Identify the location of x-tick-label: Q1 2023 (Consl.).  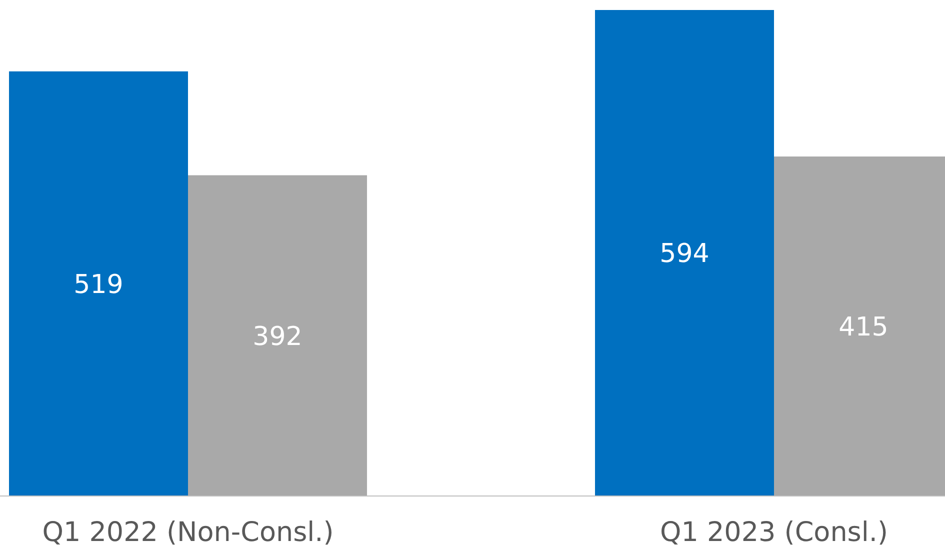
(774, 532).